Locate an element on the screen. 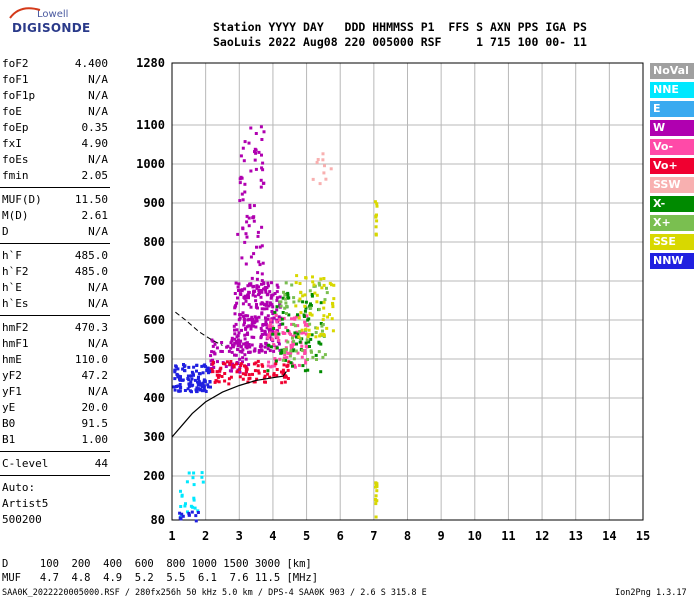 The height and width of the screenshot is (600, 700). param-label: M(D) is located at coordinates (15, 215).